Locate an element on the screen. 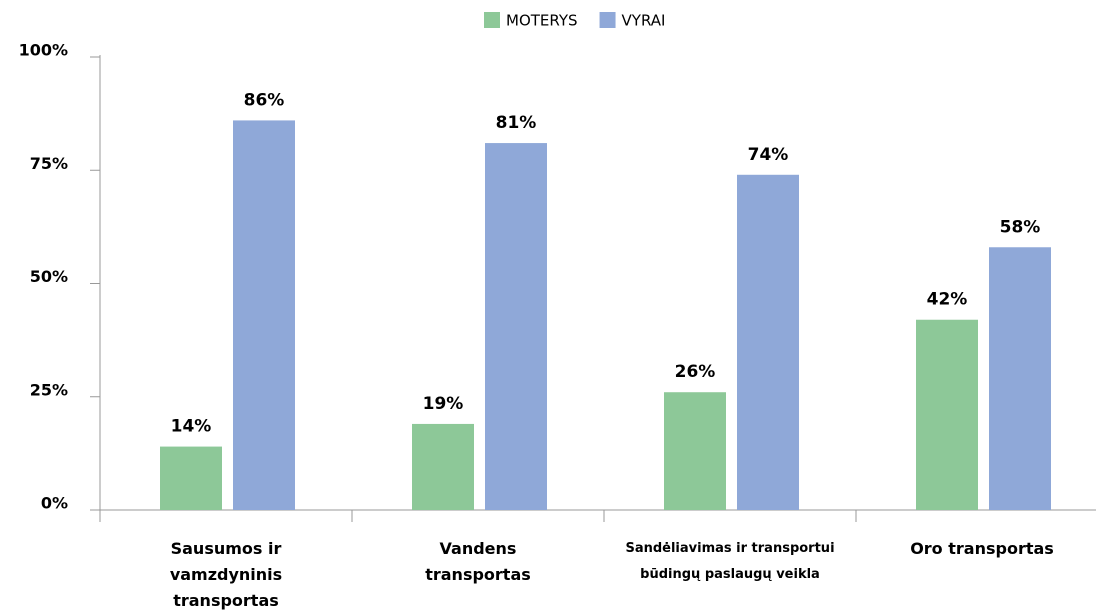 The image size is (1096, 616). y-tick-label: 0% is located at coordinates (54, 503).